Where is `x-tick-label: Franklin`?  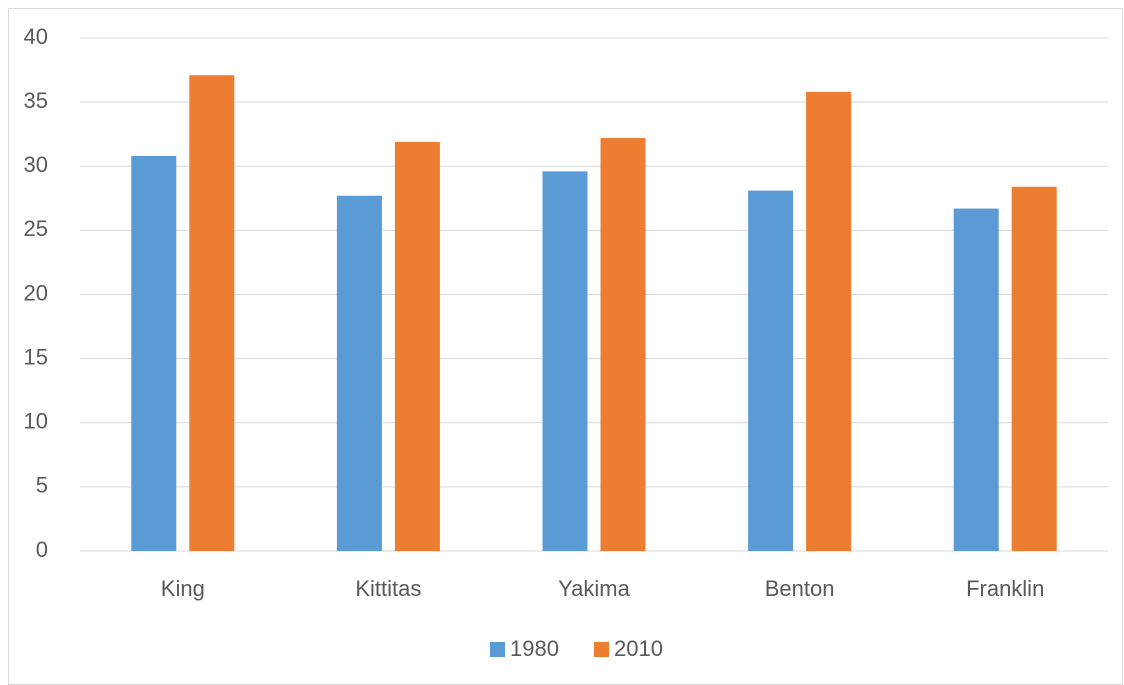 x-tick-label: Franklin is located at coordinates (1005, 588).